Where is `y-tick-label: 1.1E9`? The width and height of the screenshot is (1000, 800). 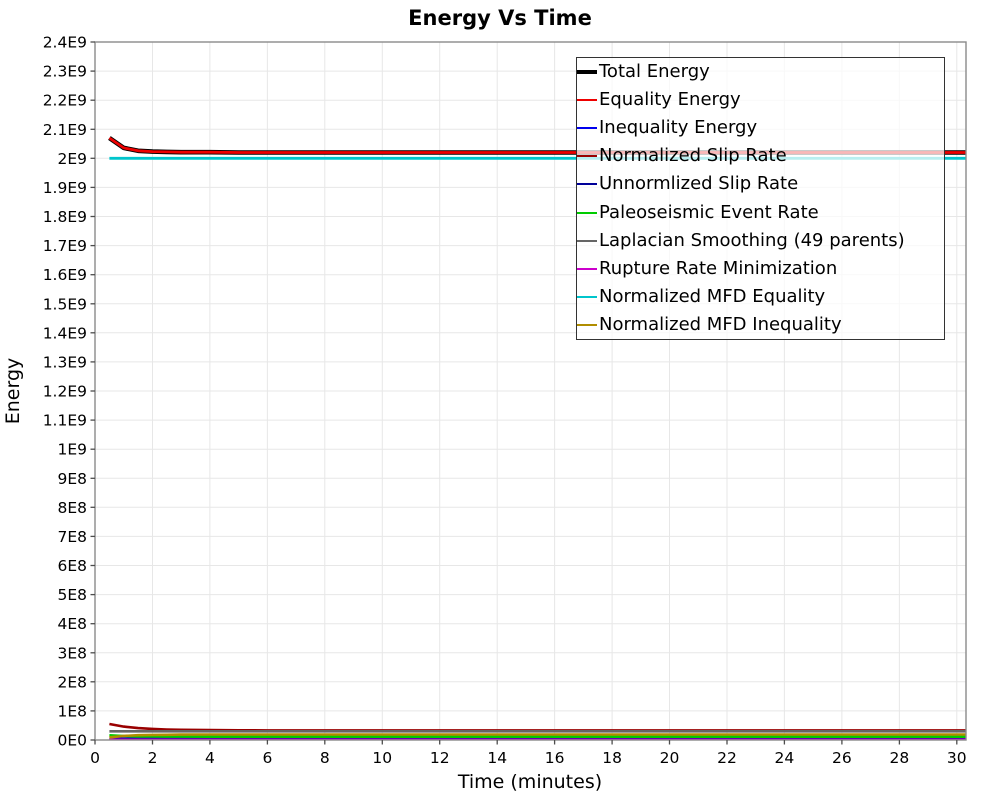
y-tick-label: 1.1E9 is located at coordinates (65, 421).